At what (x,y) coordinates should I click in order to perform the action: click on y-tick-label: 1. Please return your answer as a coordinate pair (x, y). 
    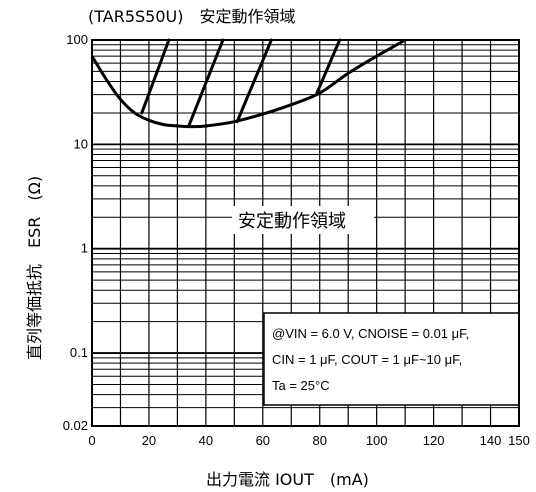
    Looking at the image, I should click on (84, 248).